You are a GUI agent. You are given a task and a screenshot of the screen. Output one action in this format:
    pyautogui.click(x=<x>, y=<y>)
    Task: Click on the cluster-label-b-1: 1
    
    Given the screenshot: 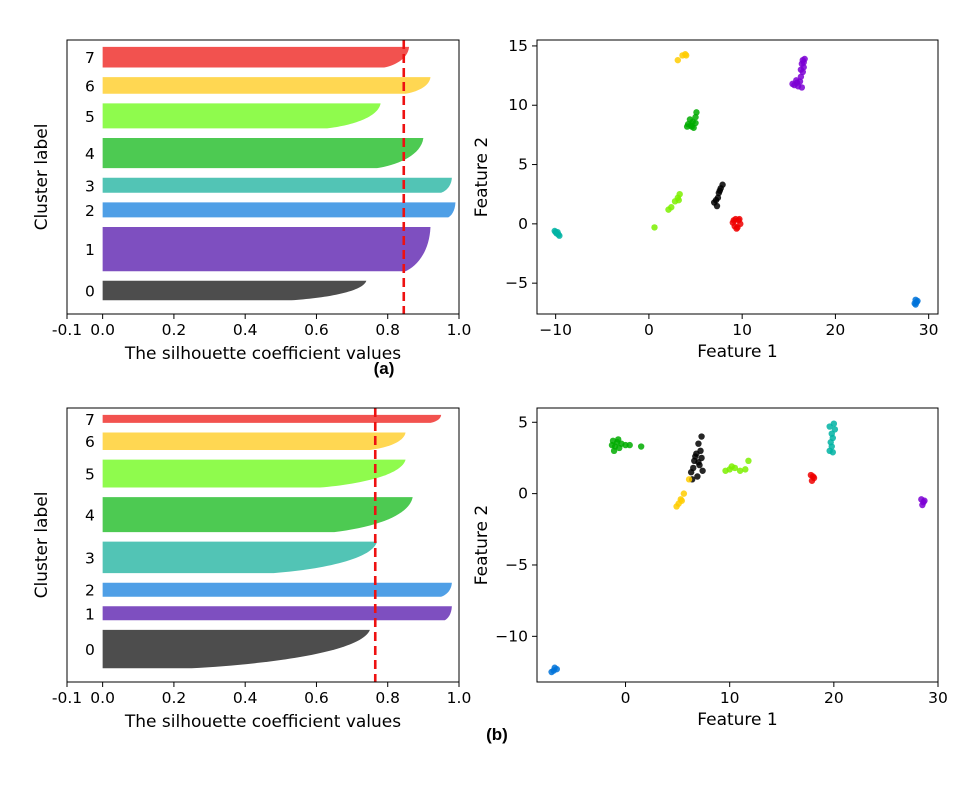 What is the action you would take?
    pyautogui.click(x=90, y=614)
    